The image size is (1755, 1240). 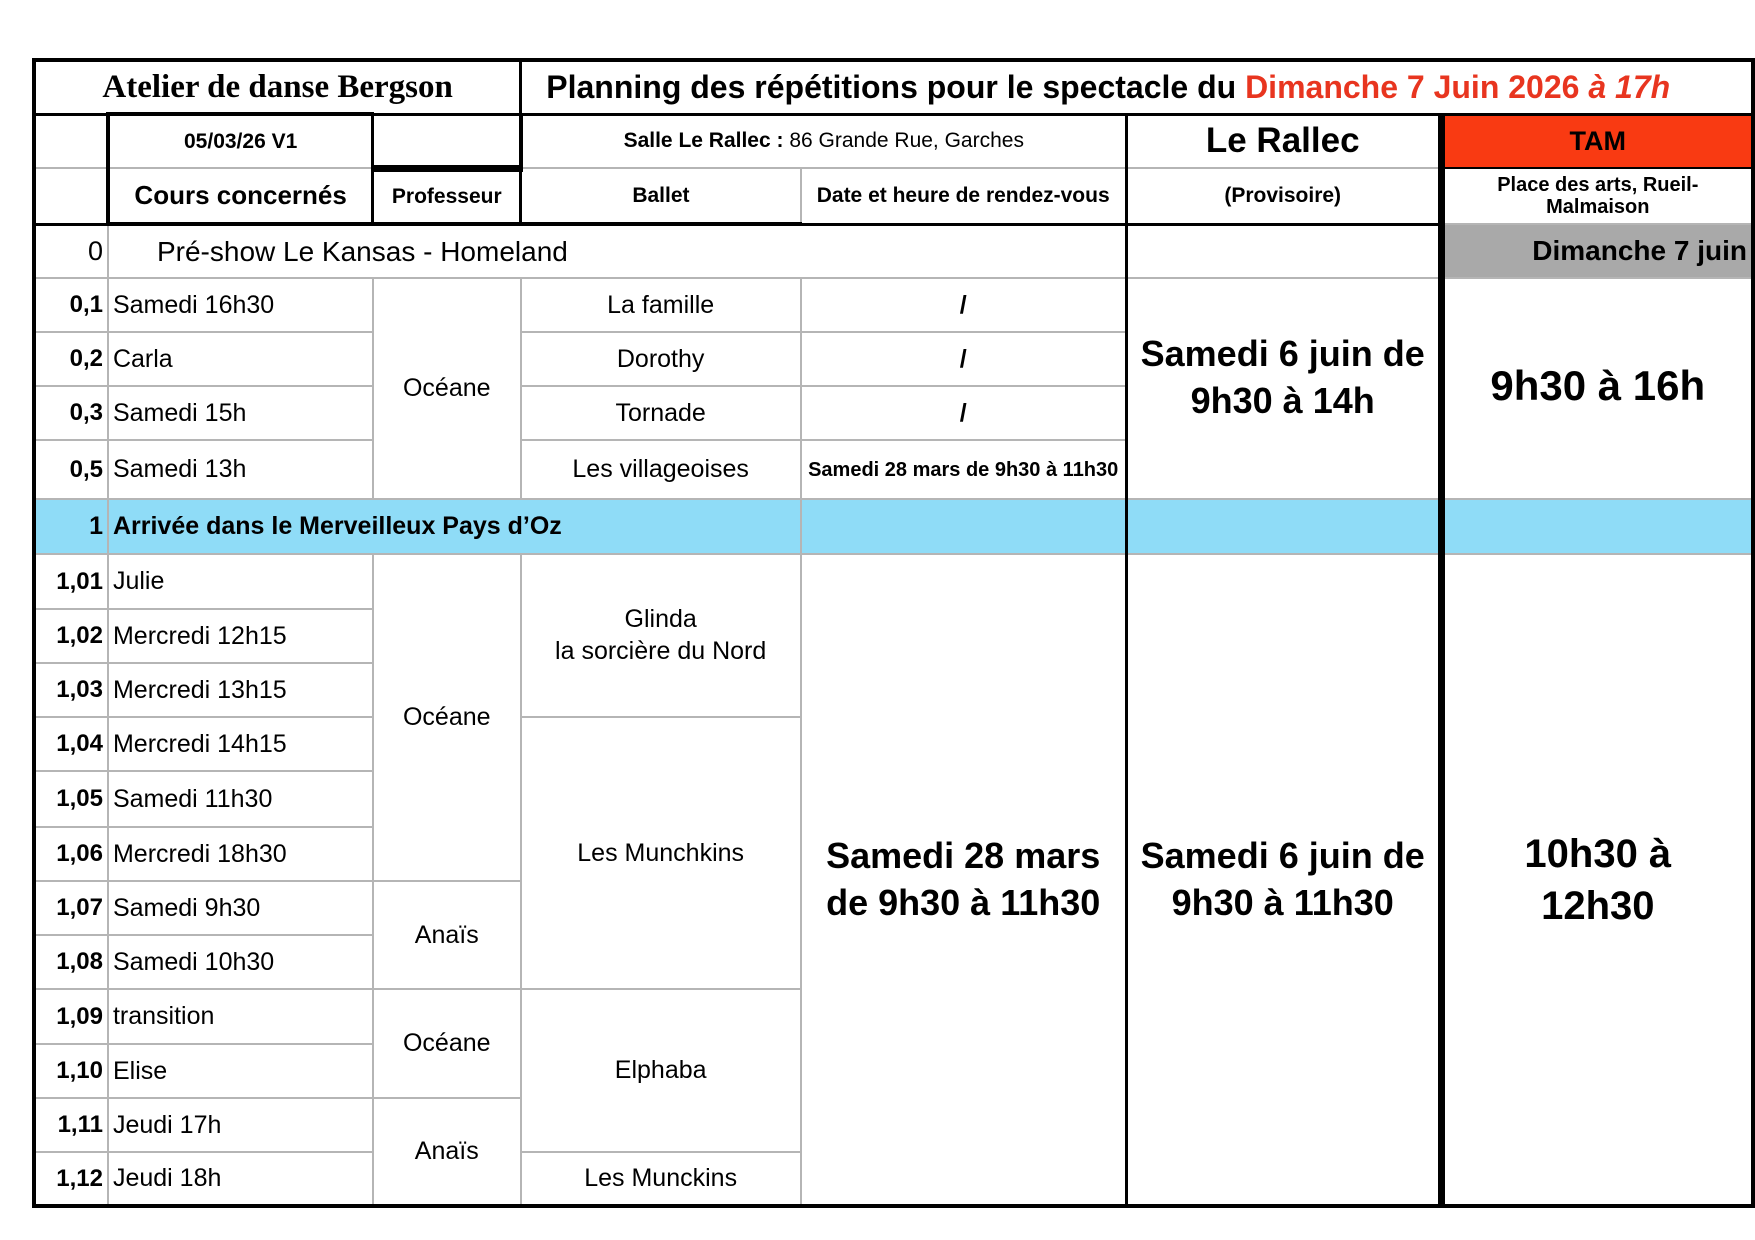 I want to click on col-rallec: (Provisoire), so click(x=1285, y=196).